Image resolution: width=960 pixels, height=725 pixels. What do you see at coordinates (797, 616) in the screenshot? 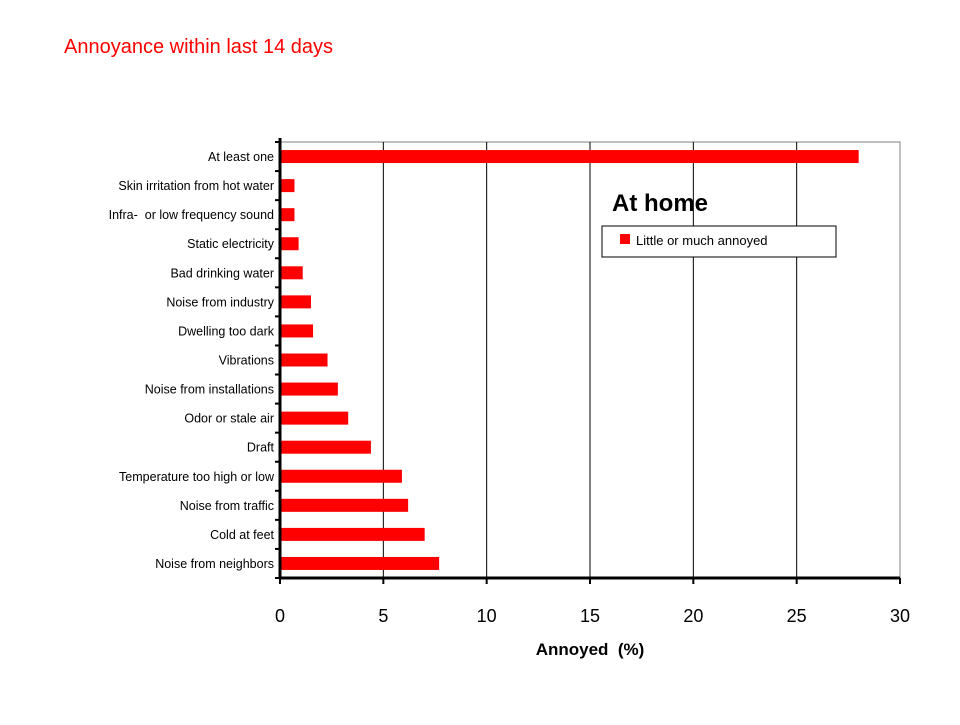
I see `x-tick-label: 25` at bounding box center [797, 616].